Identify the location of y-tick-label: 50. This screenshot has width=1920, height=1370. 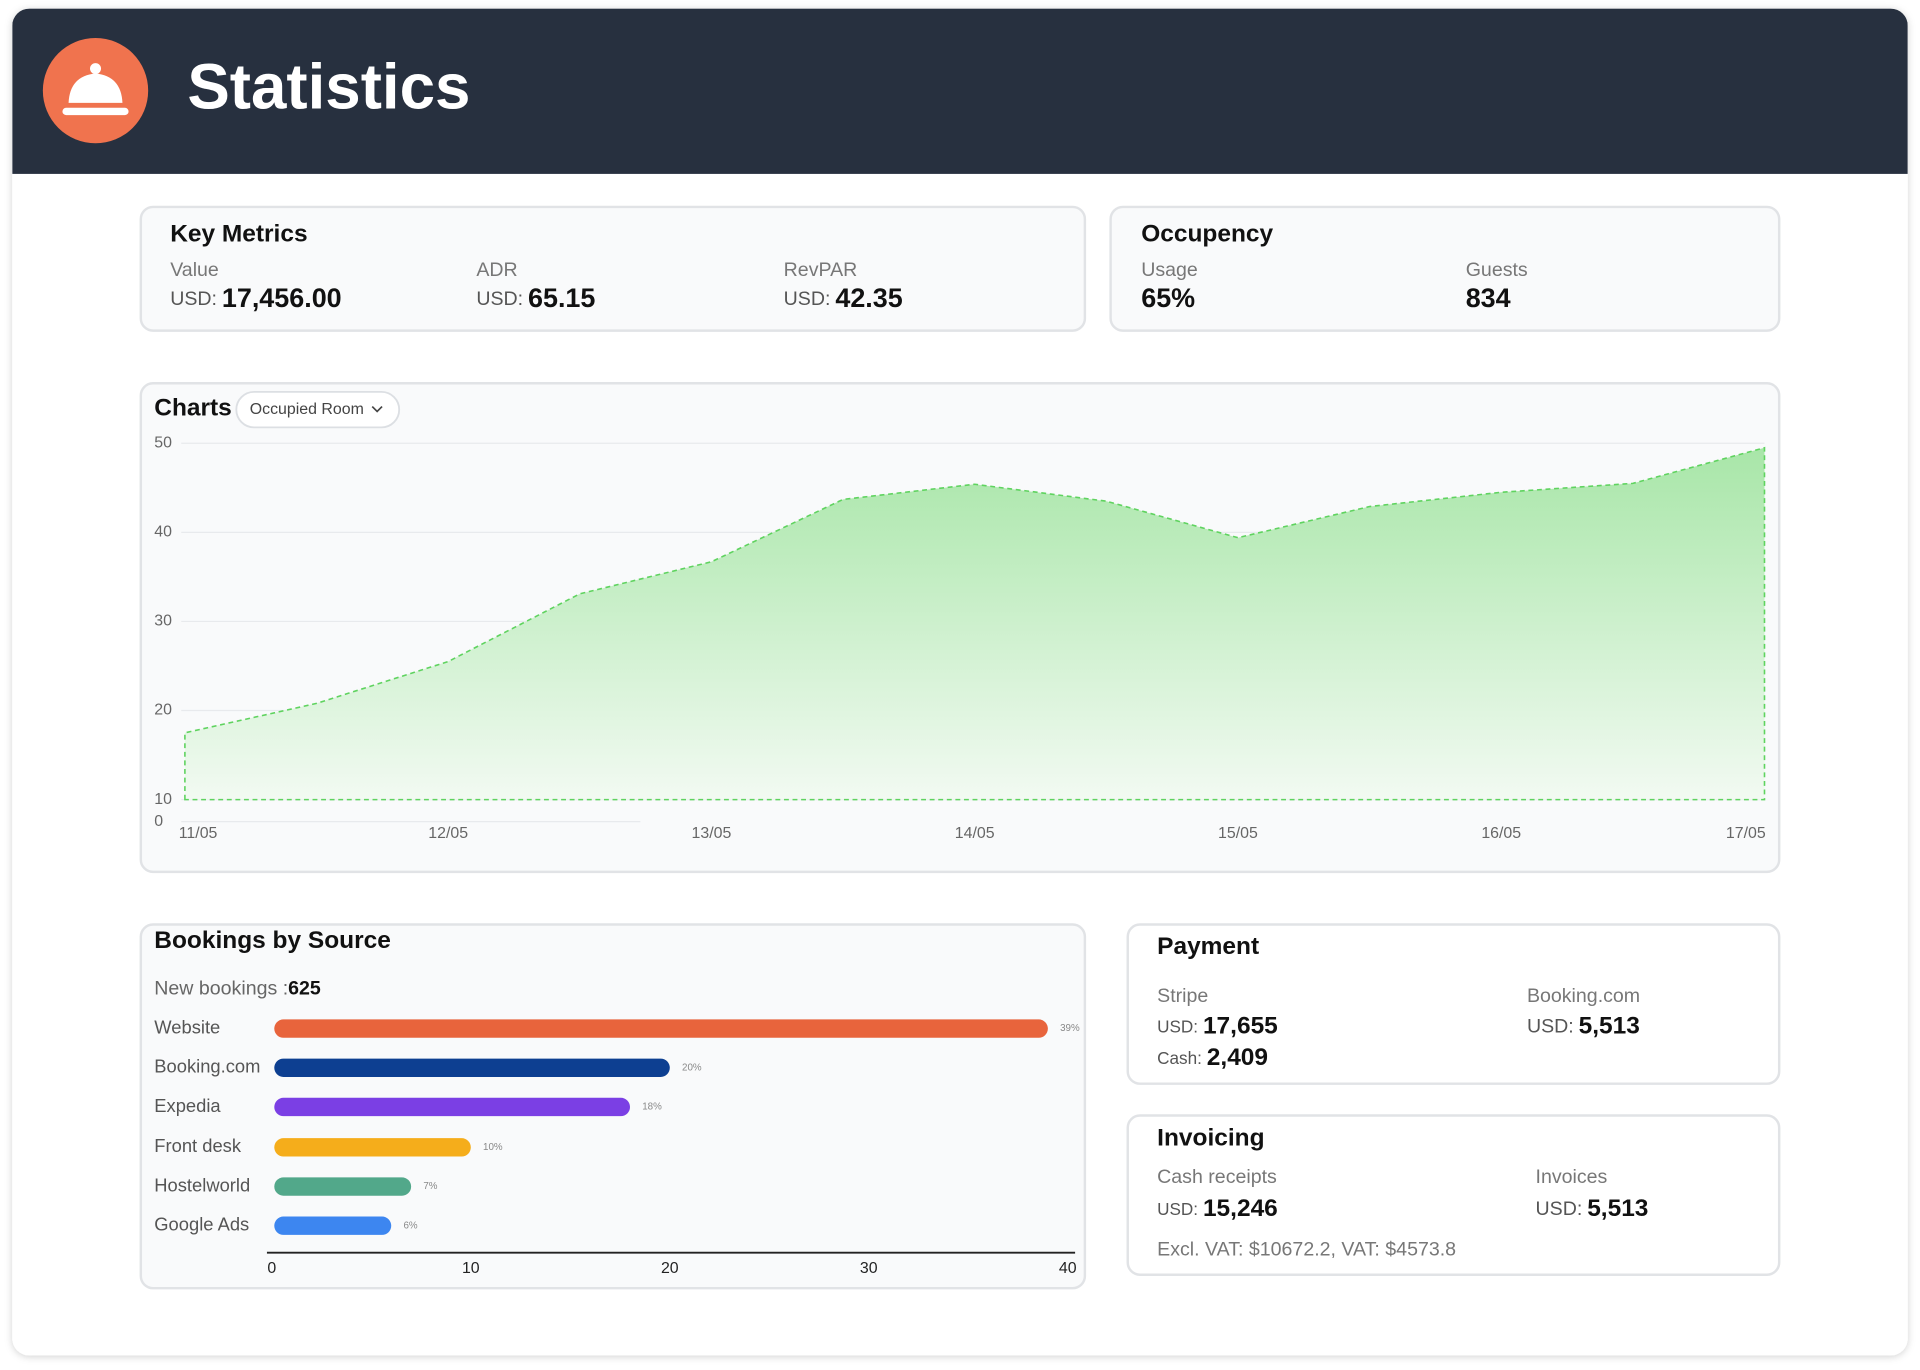
(163, 442).